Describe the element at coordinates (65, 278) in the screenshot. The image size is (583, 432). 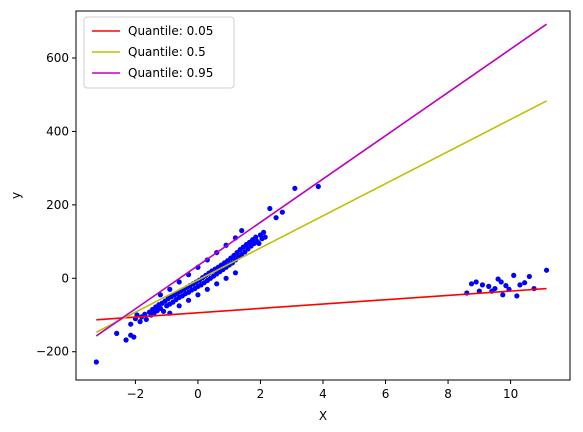
I see `y-tick-label: 0` at that location.